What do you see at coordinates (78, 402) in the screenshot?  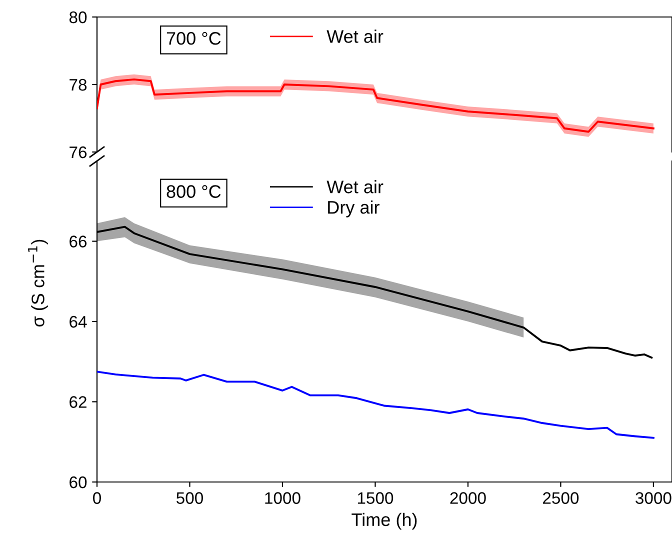 I see `y-tick-label: 62` at bounding box center [78, 402].